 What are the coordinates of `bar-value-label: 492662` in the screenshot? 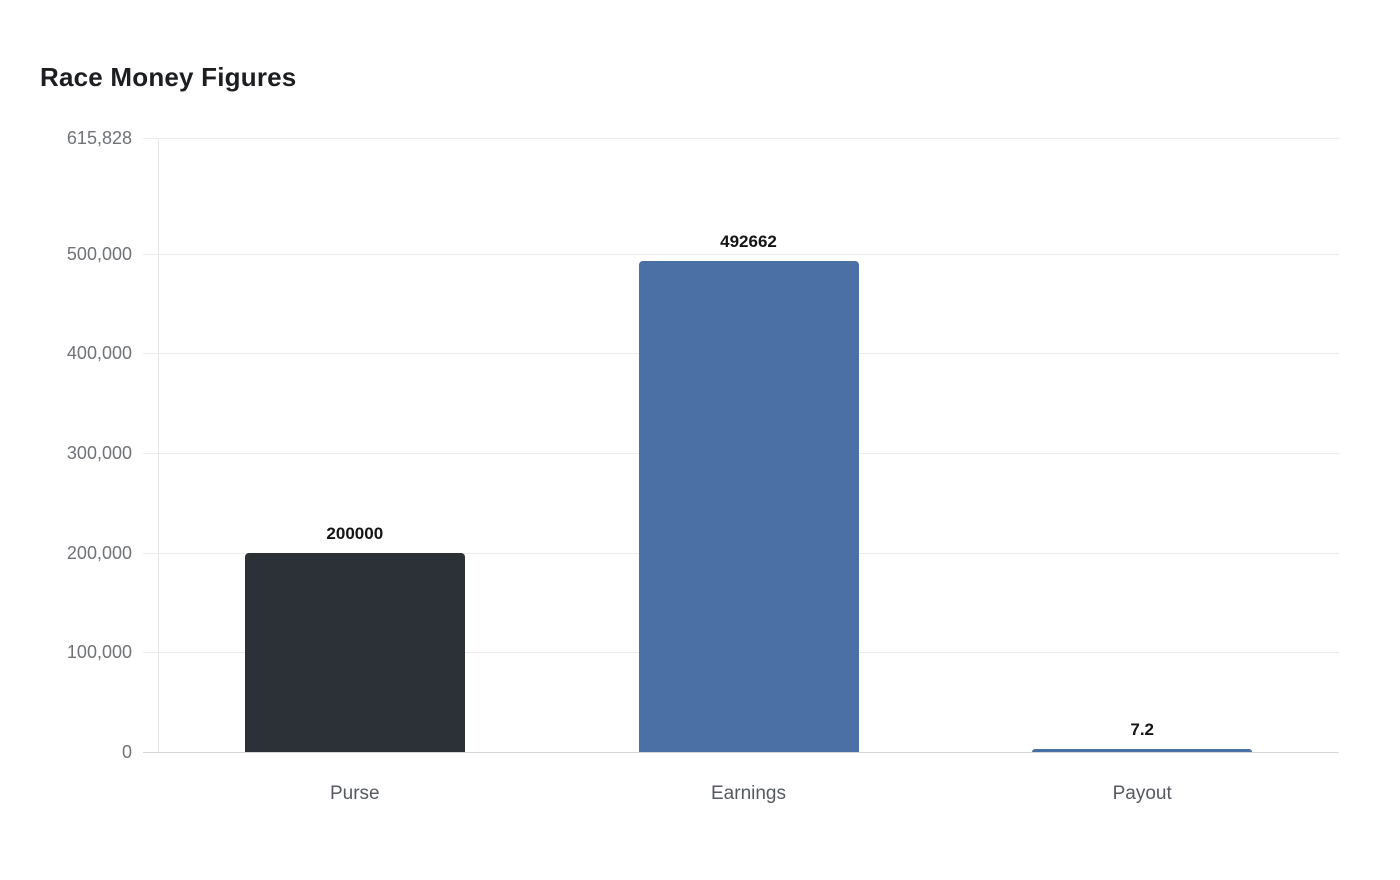 It's located at (748, 241).